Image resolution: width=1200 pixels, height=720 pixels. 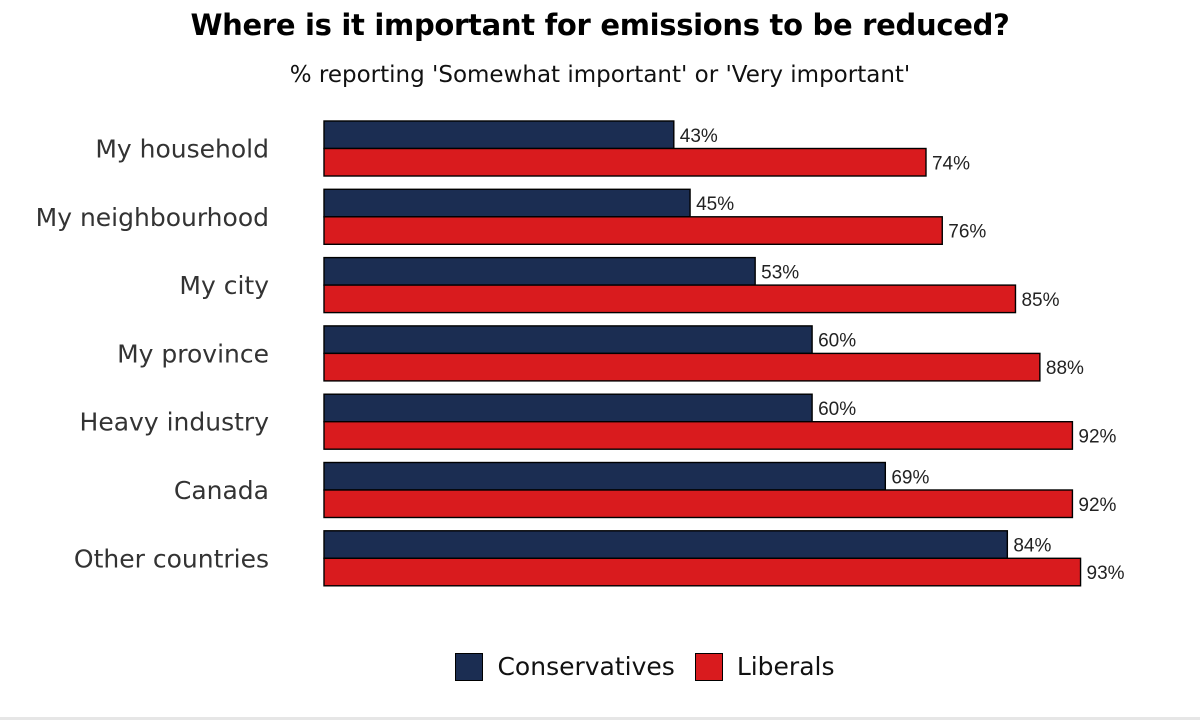 I want to click on bar-conservatives-other-countries, so click(x=666, y=544).